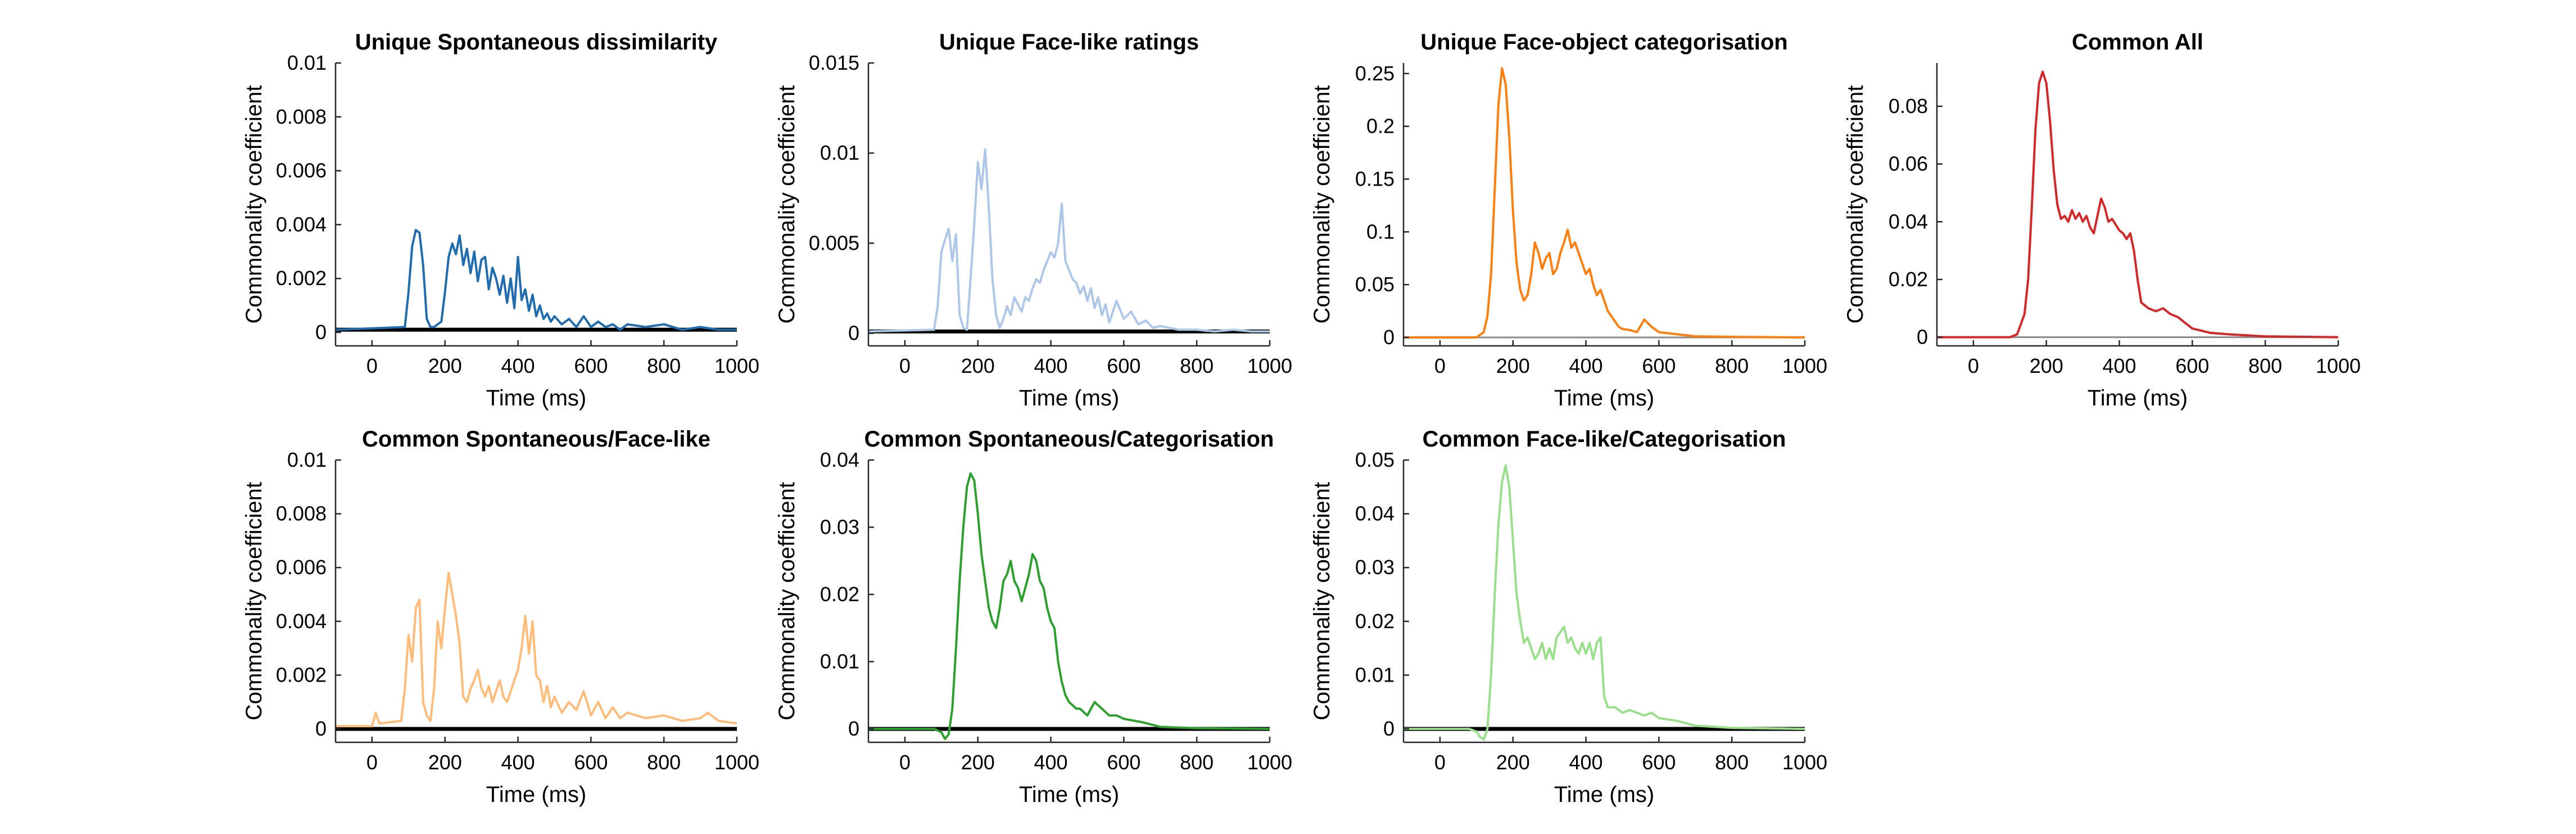  What do you see at coordinates (2137, 42) in the screenshot?
I see `chart-title: Common All` at bounding box center [2137, 42].